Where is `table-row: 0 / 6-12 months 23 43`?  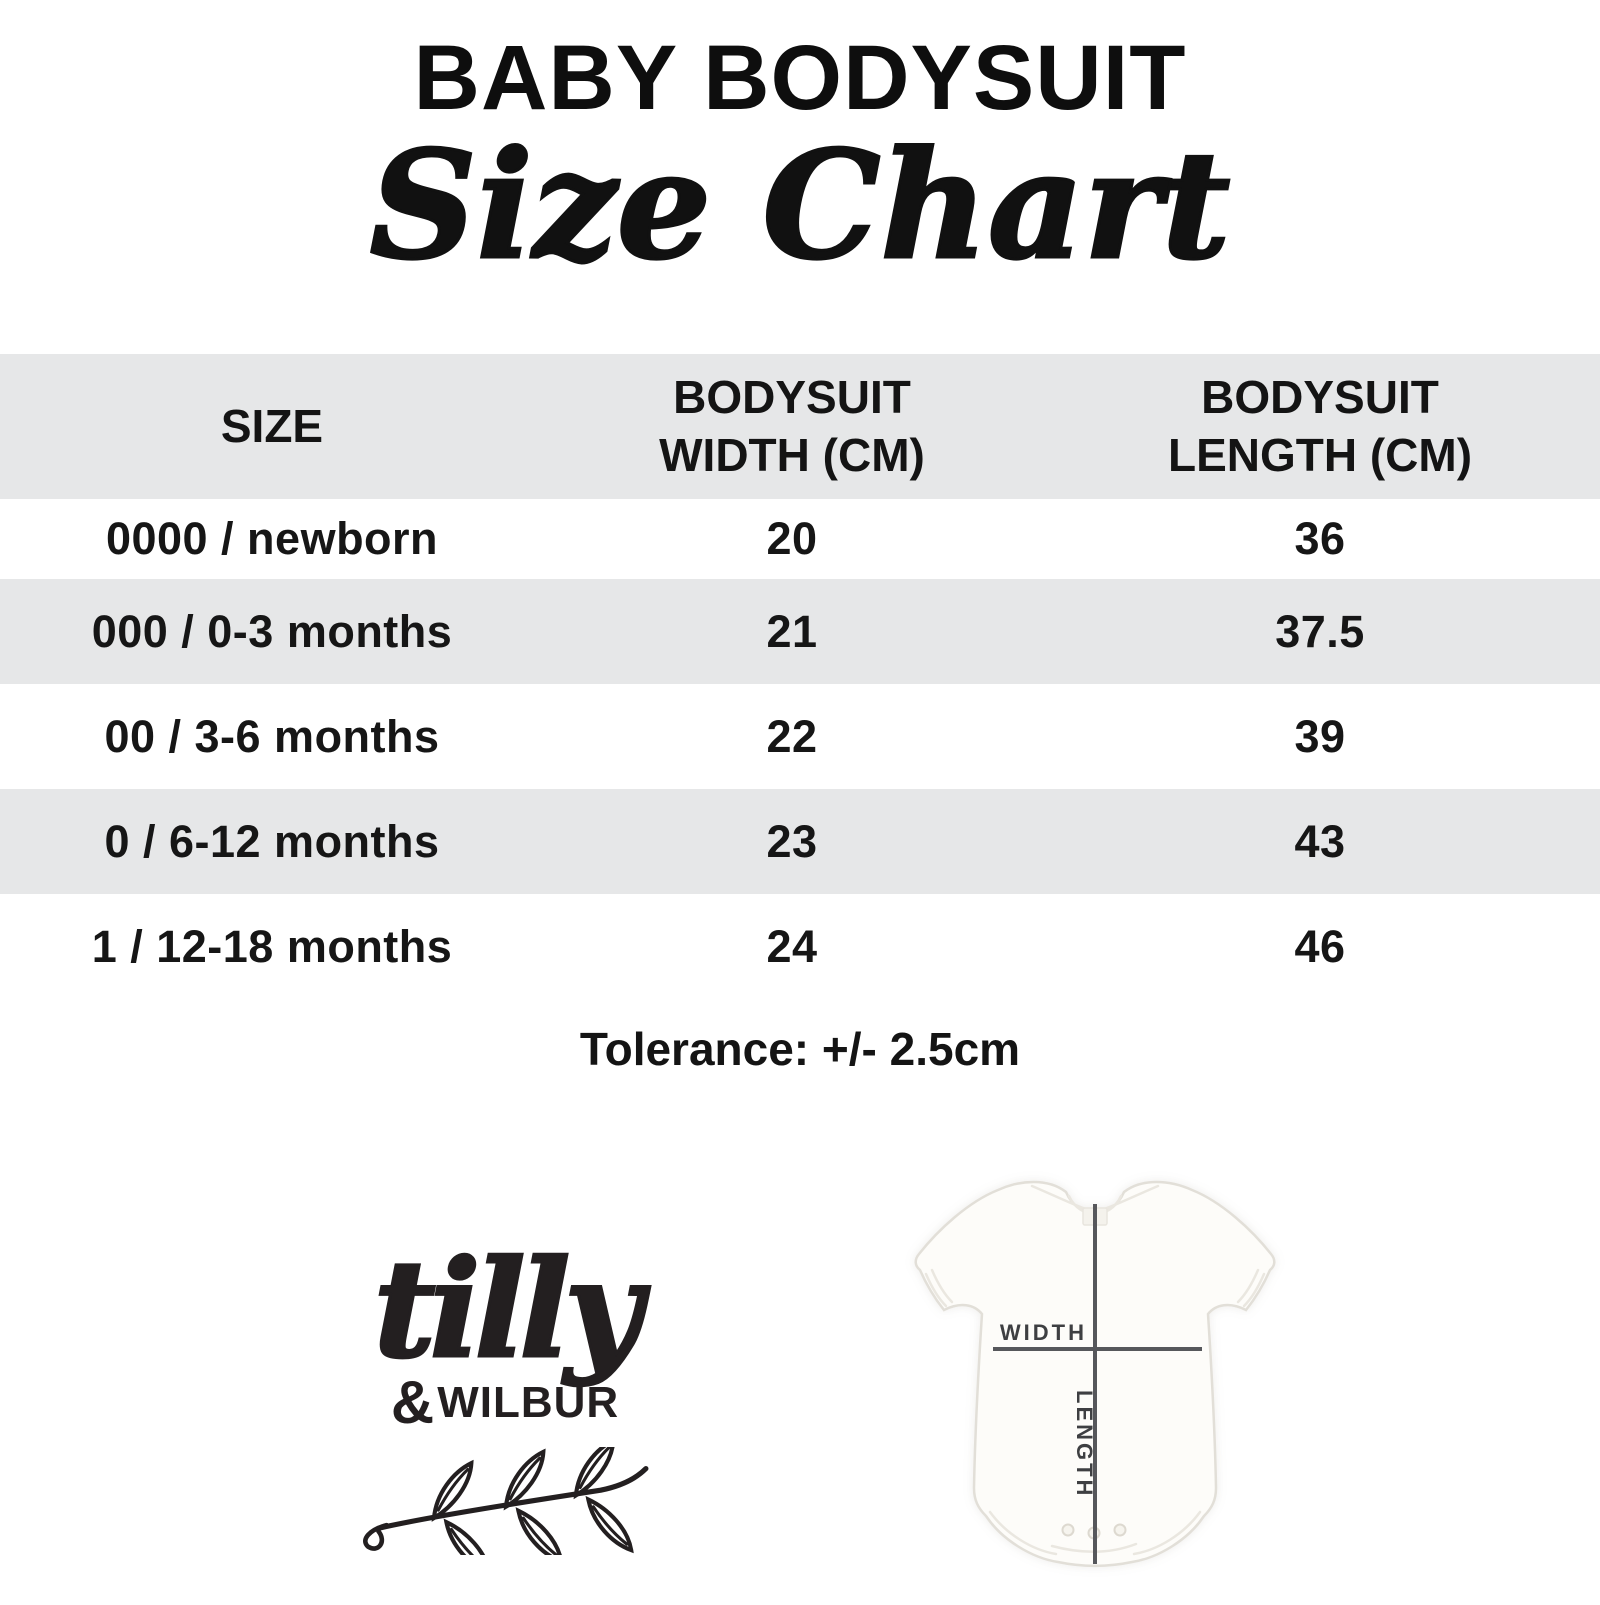
table-row: 0 / 6-12 months 23 43 is located at coordinates (800, 841).